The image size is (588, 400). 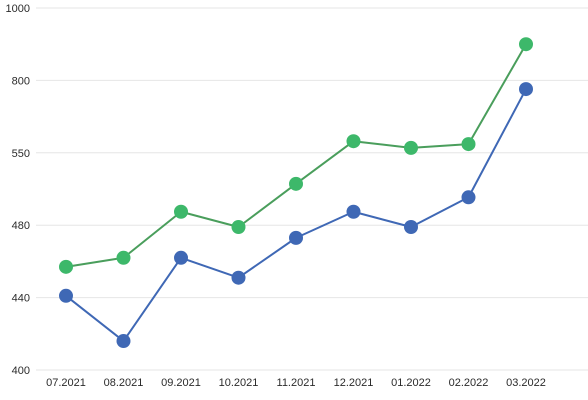 What do you see at coordinates (21, 154) in the screenshot?
I see `y-tick-label: 550` at bounding box center [21, 154].